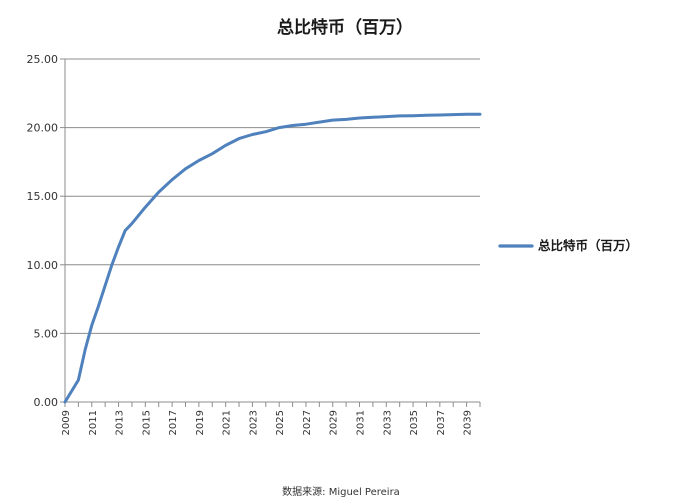  I want to click on y-tick-label: 15.00, so click(43, 196).